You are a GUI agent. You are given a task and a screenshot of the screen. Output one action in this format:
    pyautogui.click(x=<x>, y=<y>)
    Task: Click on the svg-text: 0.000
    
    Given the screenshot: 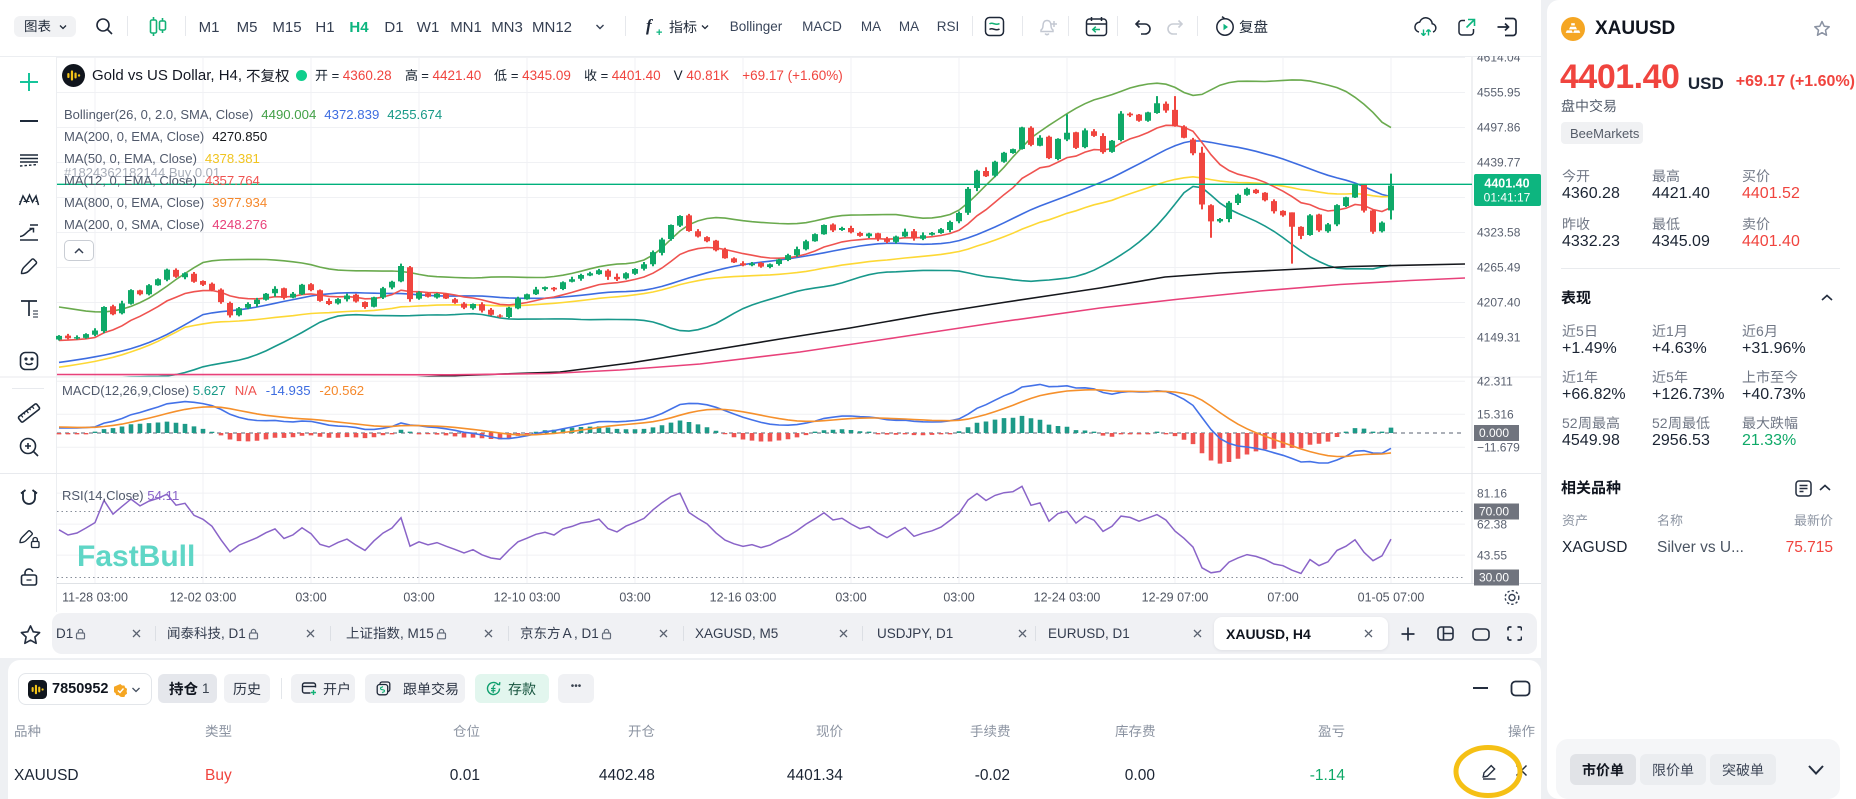 What is the action you would take?
    pyautogui.click(x=1494, y=433)
    